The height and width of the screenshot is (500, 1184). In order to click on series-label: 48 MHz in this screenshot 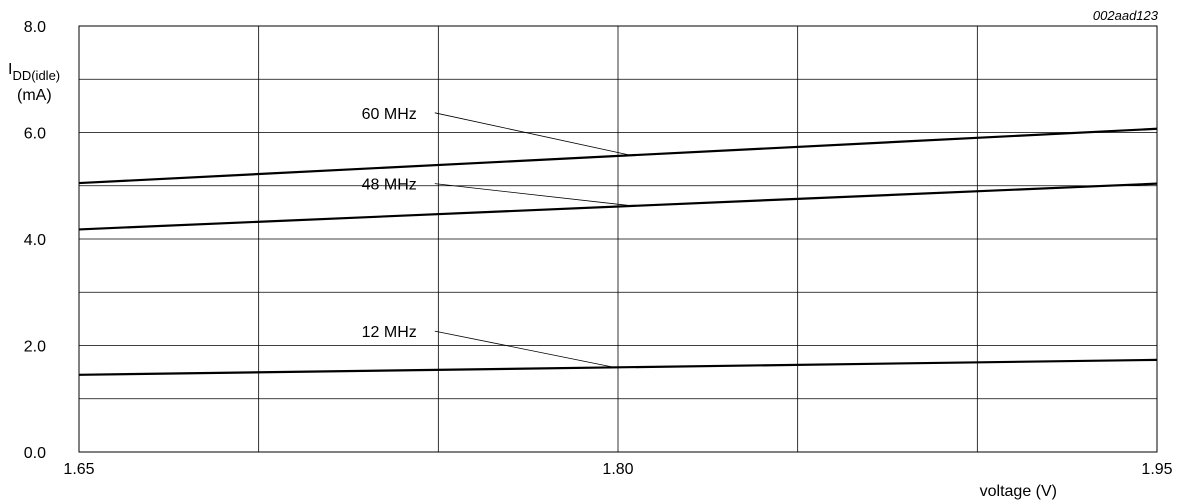, I will do `click(389, 185)`.